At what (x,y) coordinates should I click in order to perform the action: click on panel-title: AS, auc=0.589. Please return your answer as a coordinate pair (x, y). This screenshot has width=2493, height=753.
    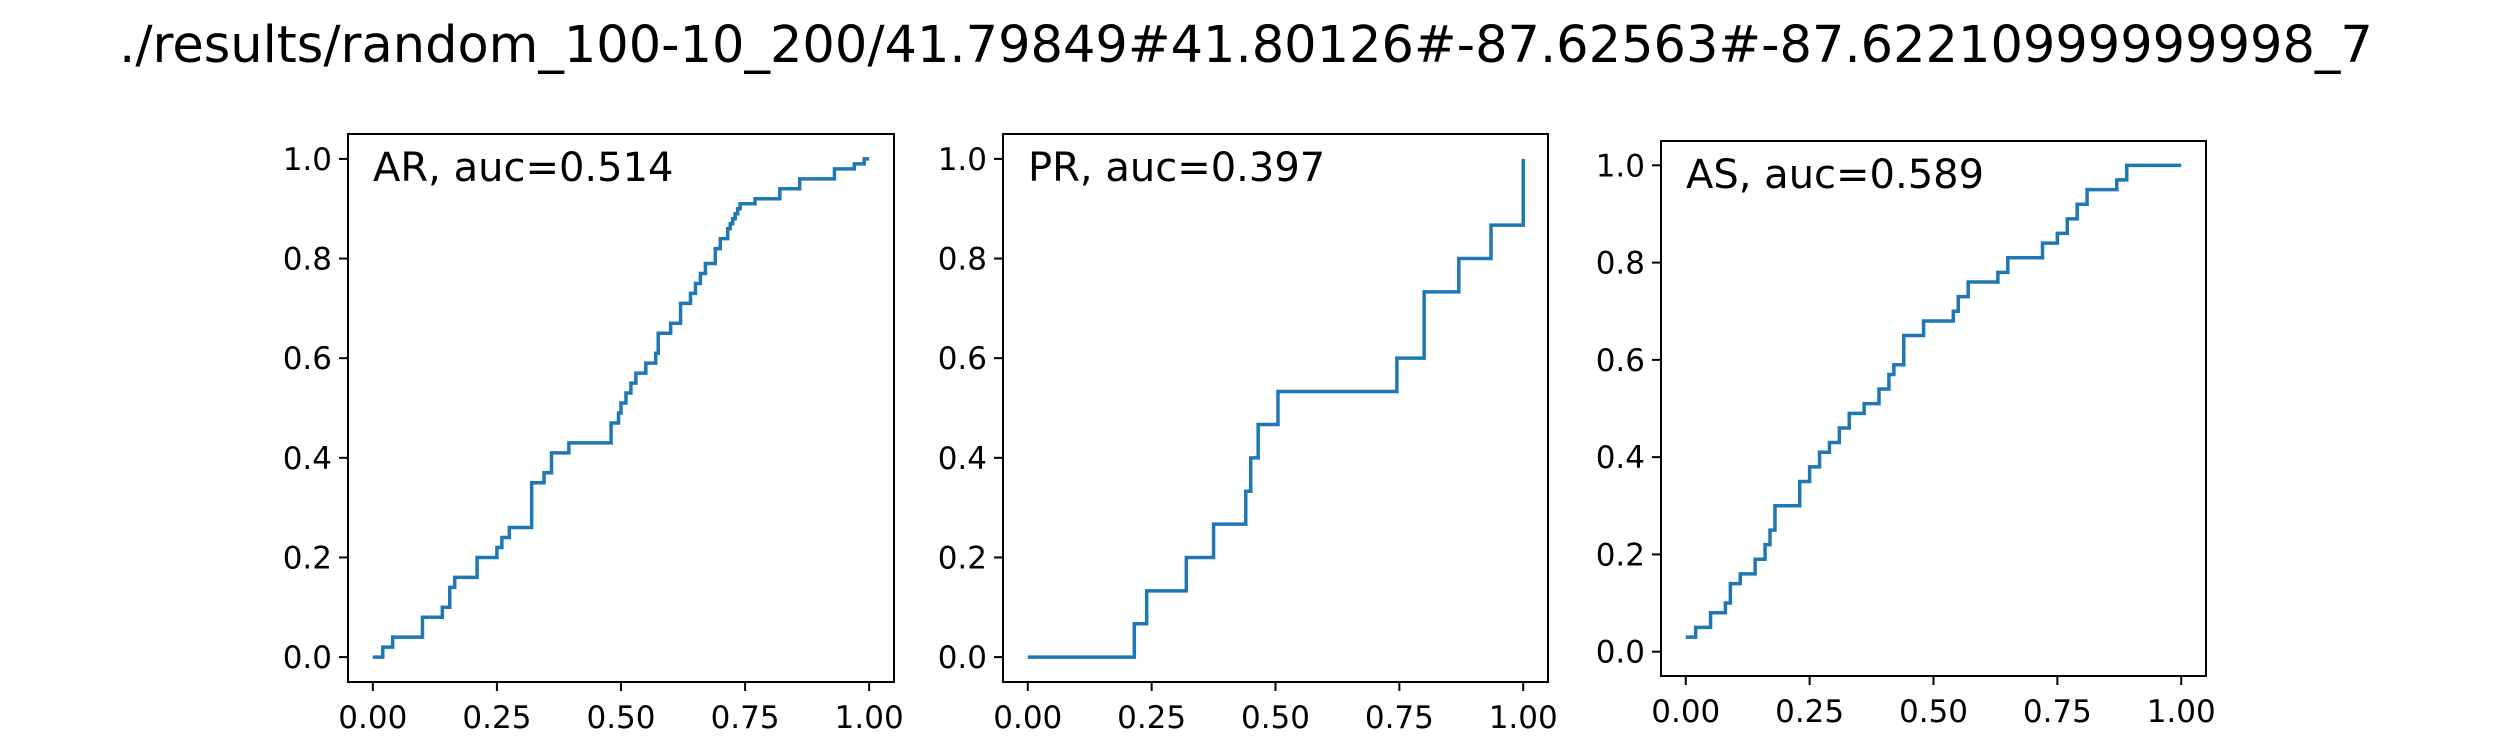
    Looking at the image, I should click on (1835, 175).